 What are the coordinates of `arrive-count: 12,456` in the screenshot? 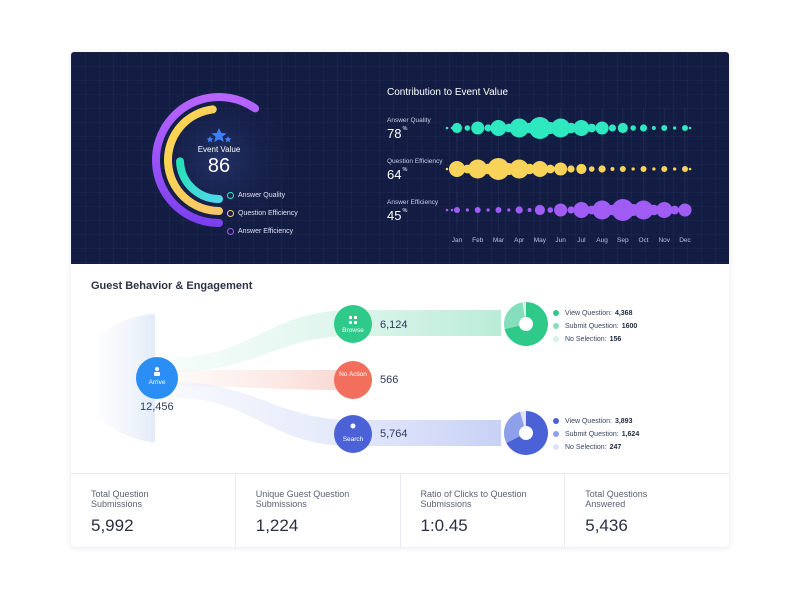 It's located at (157, 407).